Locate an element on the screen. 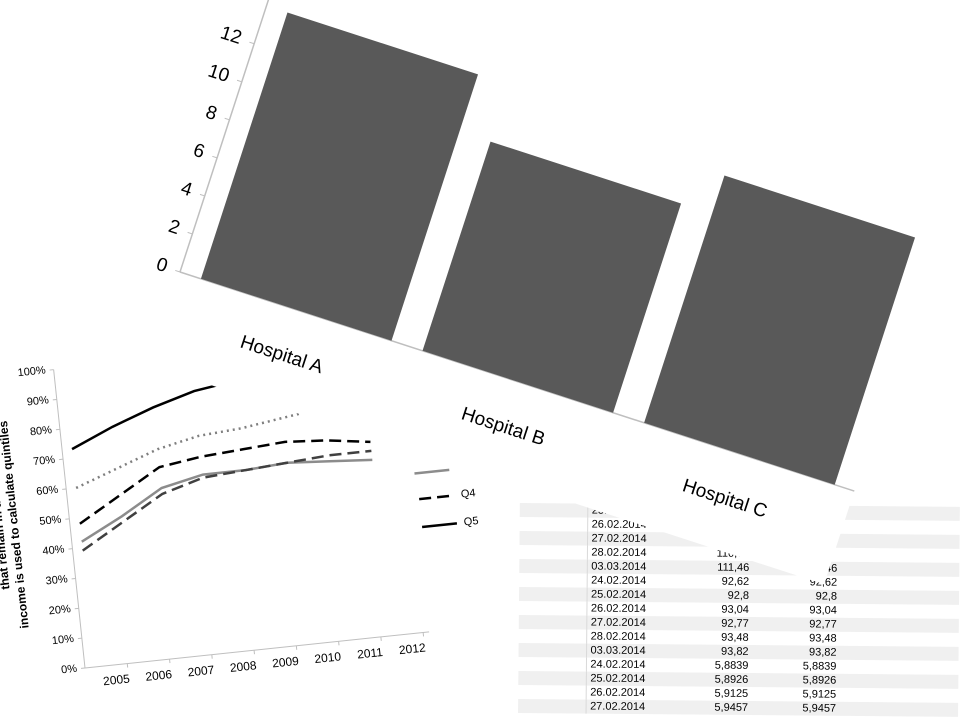 The width and height of the screenshot is (960, 720). table-cell: 111,46 is located at coordinates (733, 568).